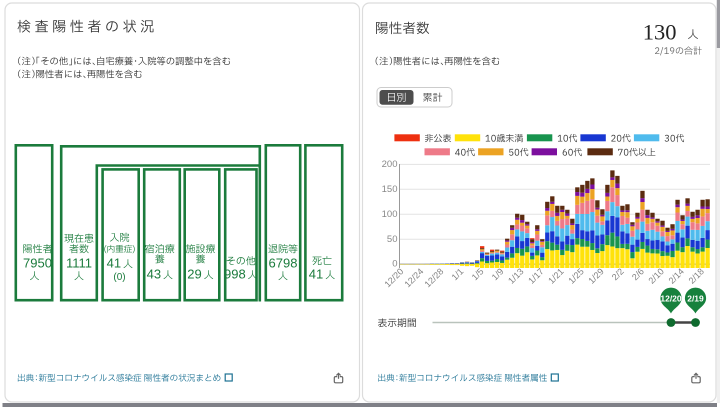 The height and width of the screenshot is (407, 720). Describe the element at coordinates (394, 264) in the screenshot. I see `svg-text: 0` at that location.